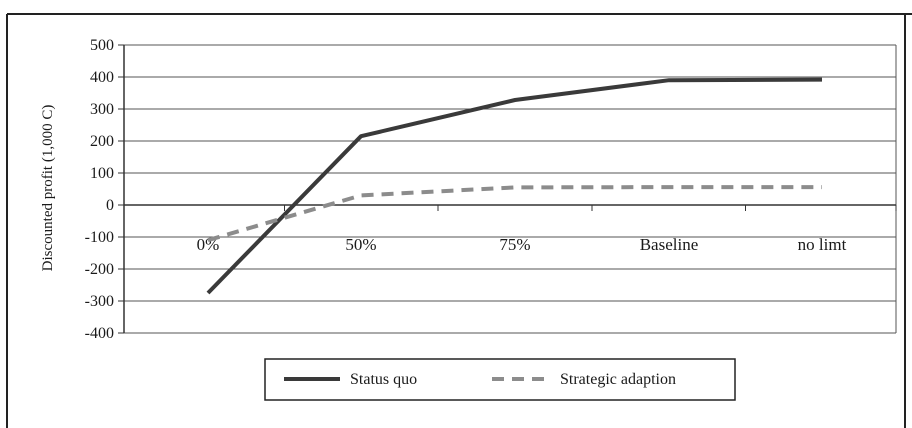 The image size is (912, 428). Describe the element at coordinates (500, 379) in the screenshot. I see `legend: Status quo Strategic adaption` at that location.